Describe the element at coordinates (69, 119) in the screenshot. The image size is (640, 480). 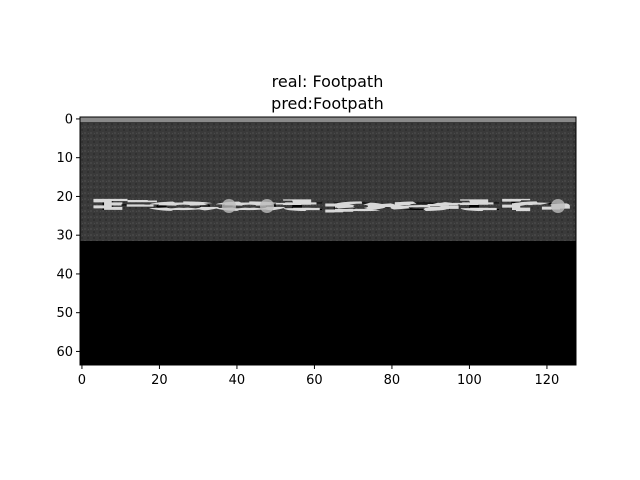
I see `y-tick-label: 0` at that location.